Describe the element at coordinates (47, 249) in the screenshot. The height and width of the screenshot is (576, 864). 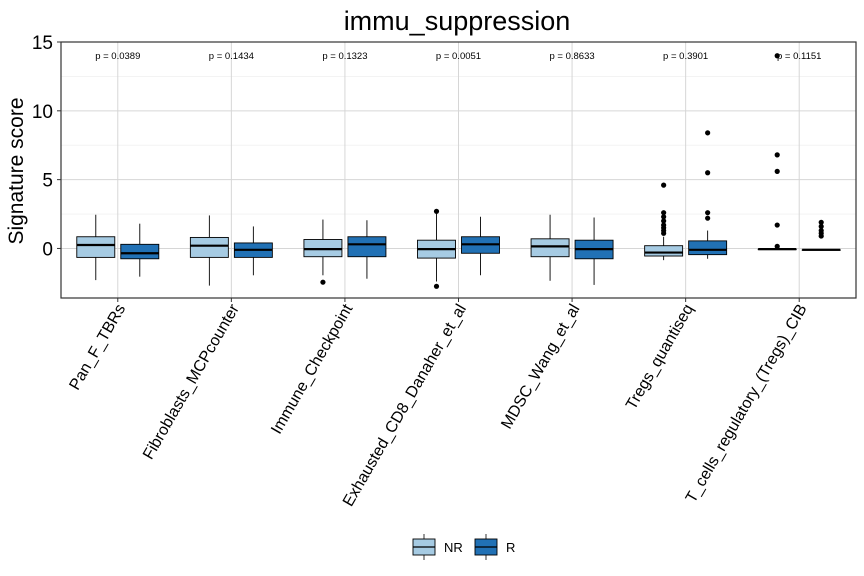
I see `y-tick-label: 0` at that location.